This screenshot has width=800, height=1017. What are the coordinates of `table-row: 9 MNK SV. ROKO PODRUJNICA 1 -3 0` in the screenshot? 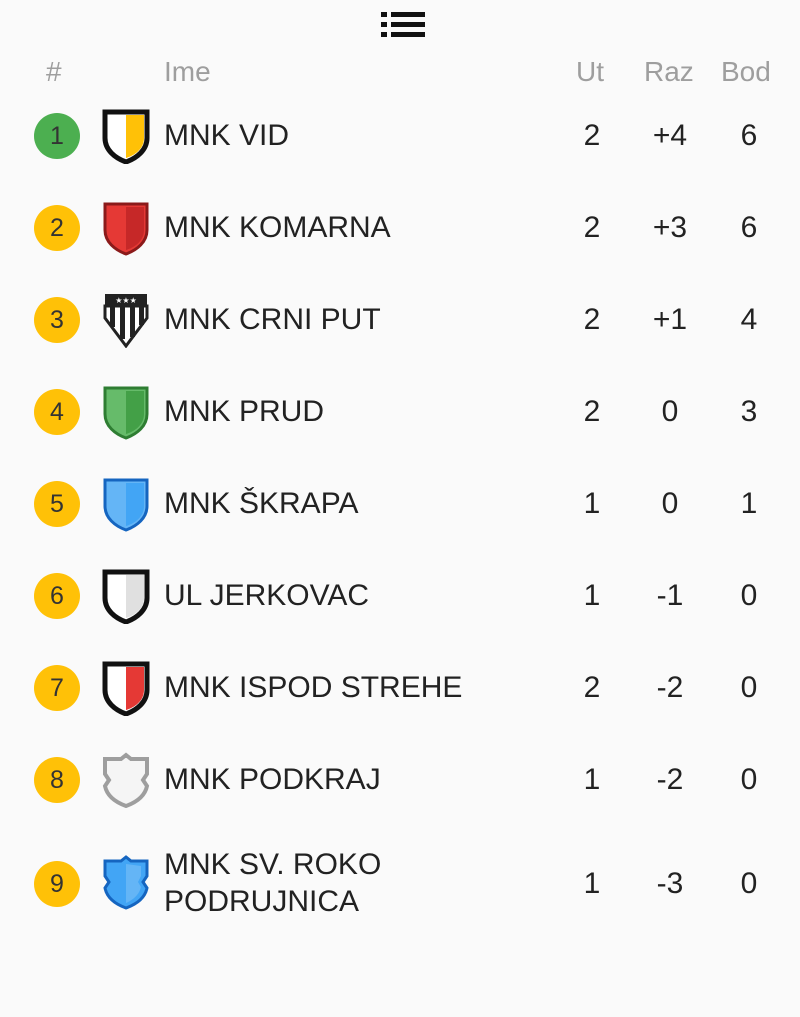 It's located at (400, 884).